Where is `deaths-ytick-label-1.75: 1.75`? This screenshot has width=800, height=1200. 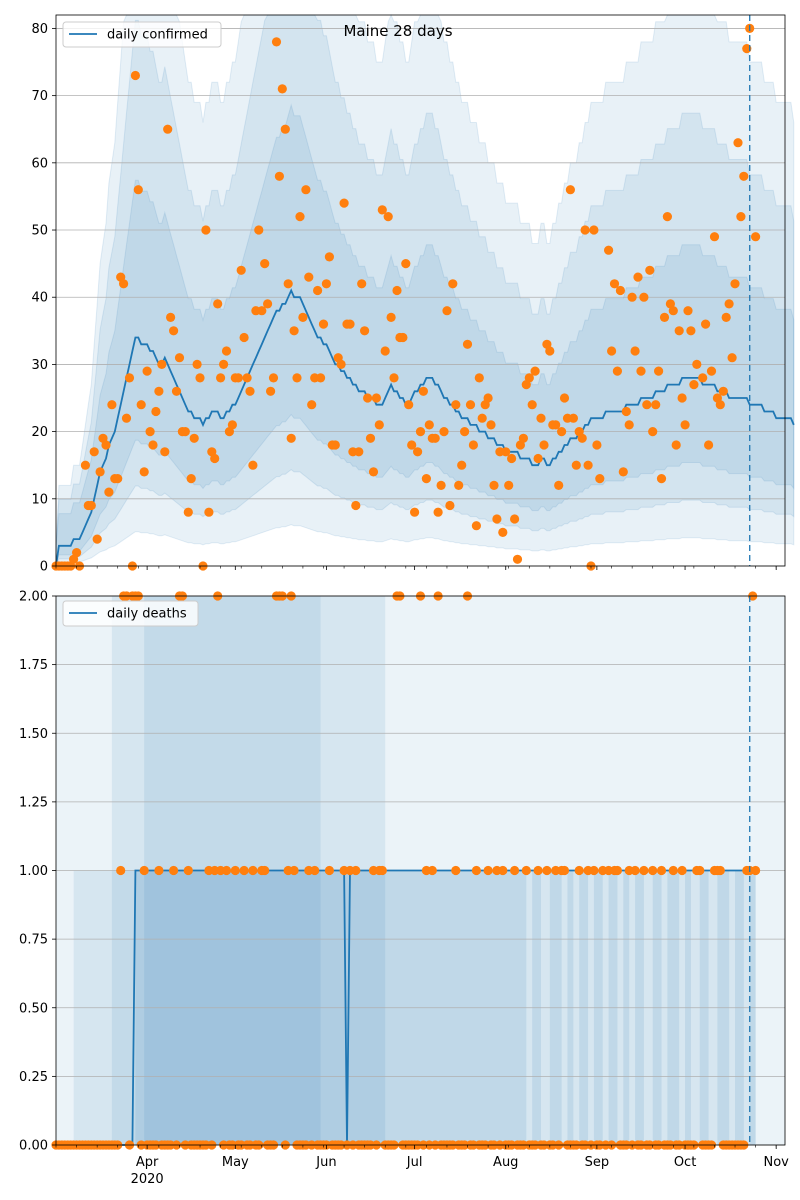
deaths-ytick-label-1.75: 1.75 is located at coordinates (33, 665).